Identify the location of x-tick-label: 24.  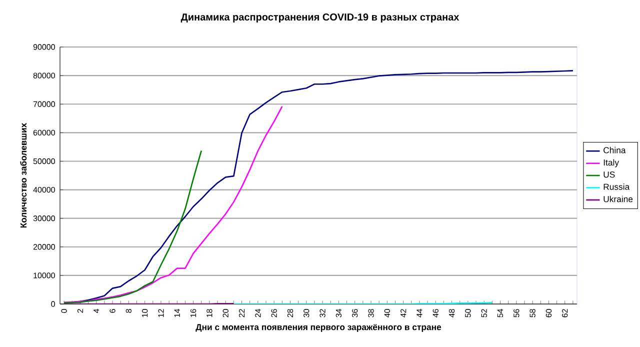
(258, 313).